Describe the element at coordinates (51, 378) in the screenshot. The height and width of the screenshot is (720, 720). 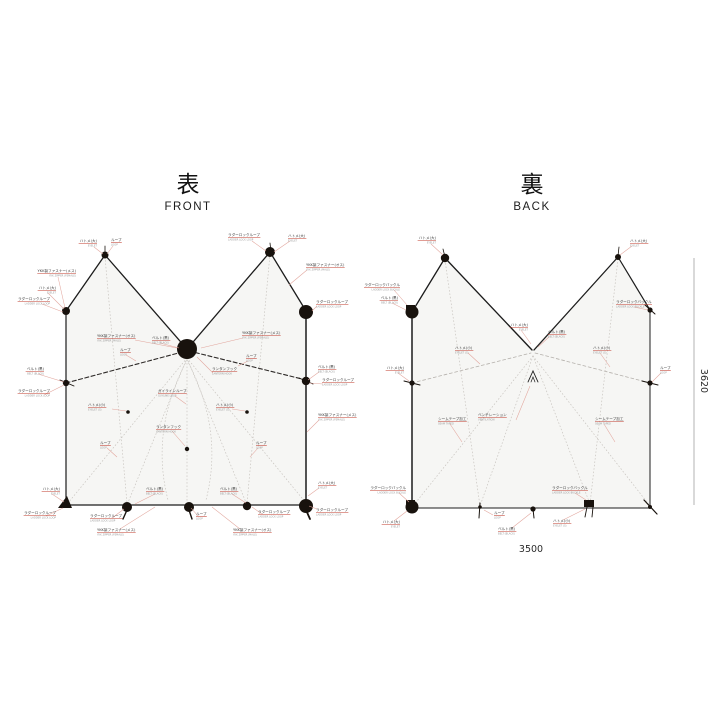
I see `f-lbl-belt-left-mid-leader-line` at that location.